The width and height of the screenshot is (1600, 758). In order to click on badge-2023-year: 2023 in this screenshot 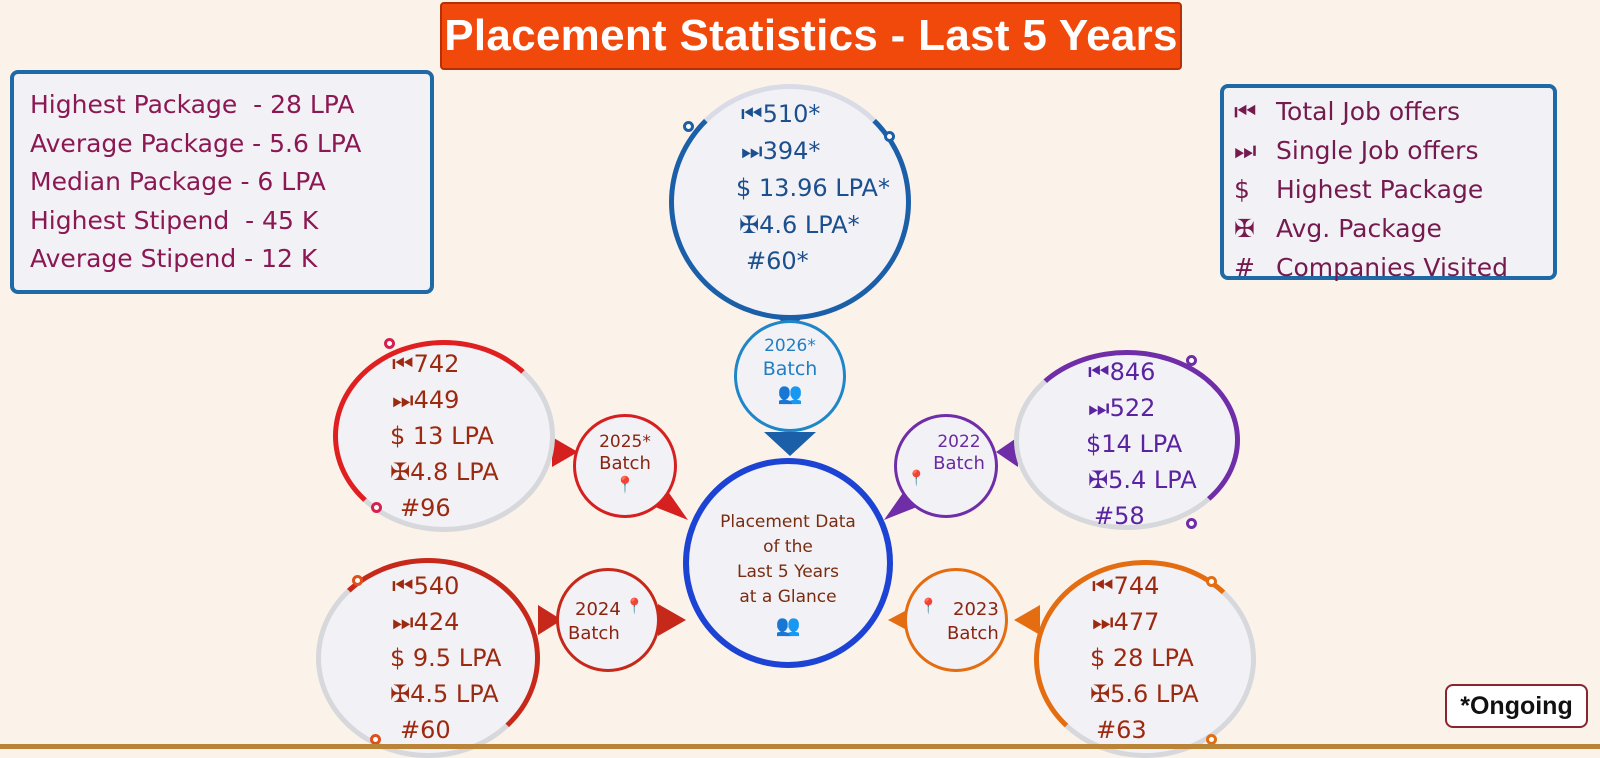, I will do `click(976, 609)`.